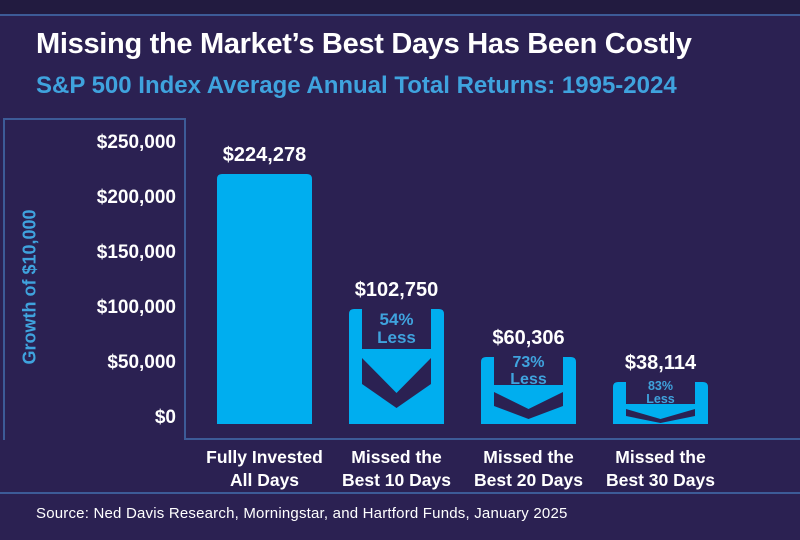 The image size is (800, 540). Describe the element at coordinates (400, 15) in the screenshot. I see `top-divider-line` at that location.